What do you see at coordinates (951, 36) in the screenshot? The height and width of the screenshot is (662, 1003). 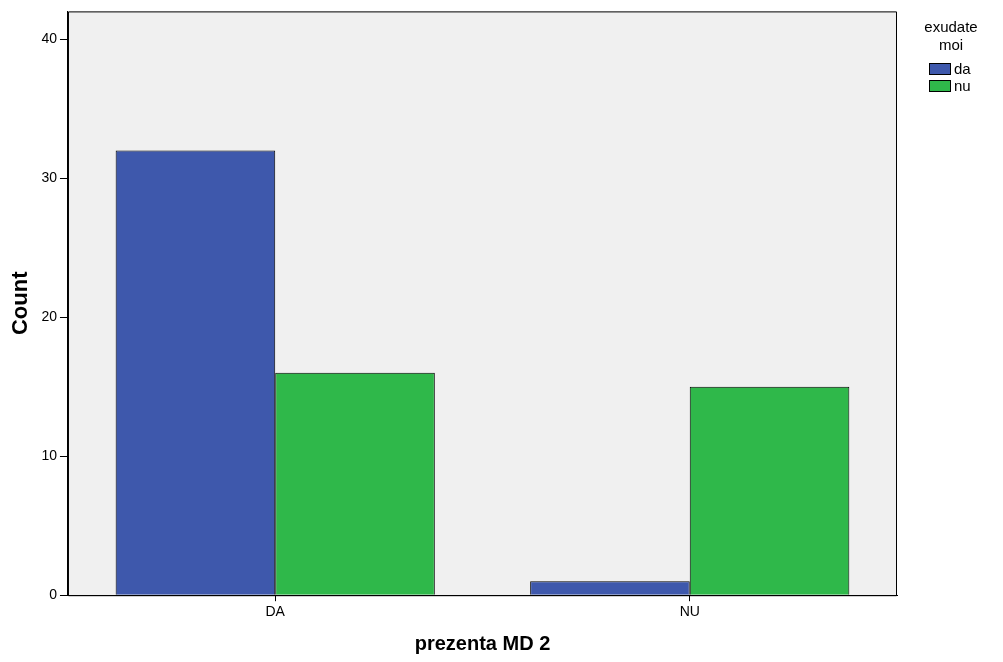 I see `legend-title: exudate moi` at bounding box center [951, 36].